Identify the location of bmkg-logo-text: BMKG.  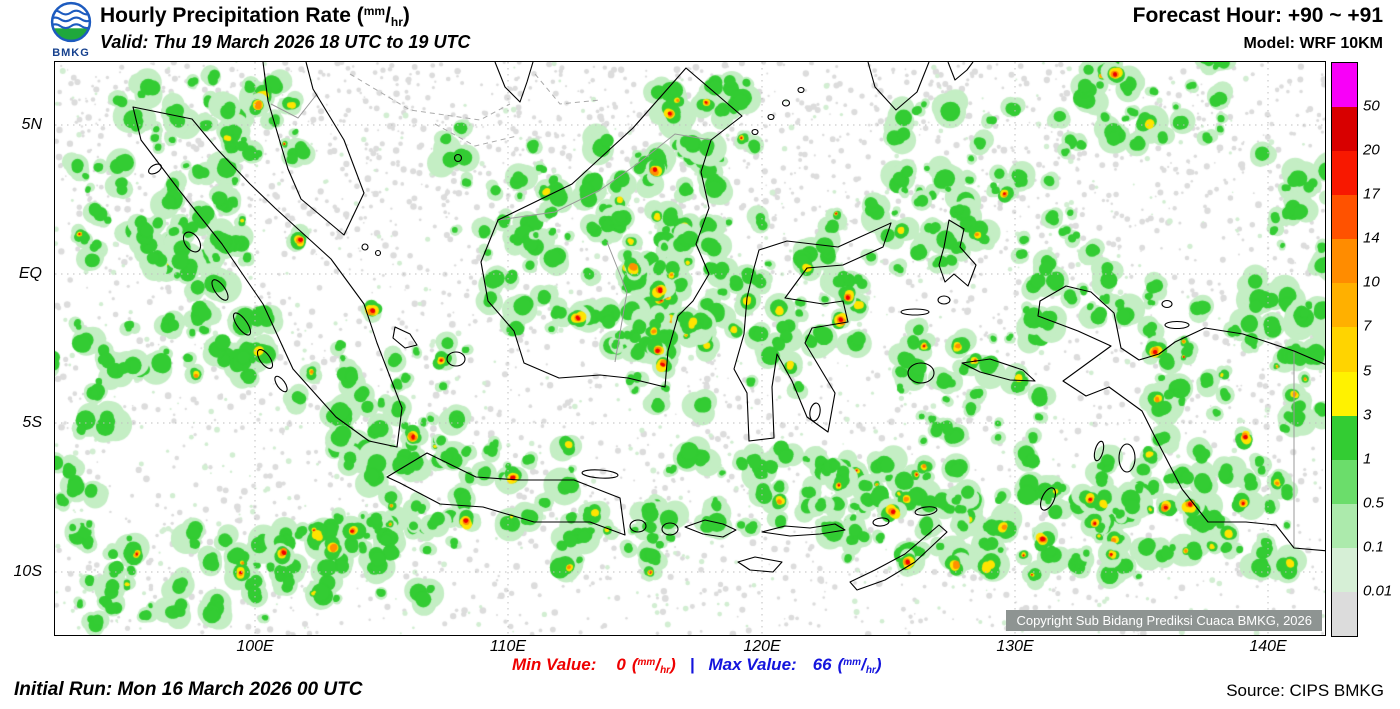
(71, 53).